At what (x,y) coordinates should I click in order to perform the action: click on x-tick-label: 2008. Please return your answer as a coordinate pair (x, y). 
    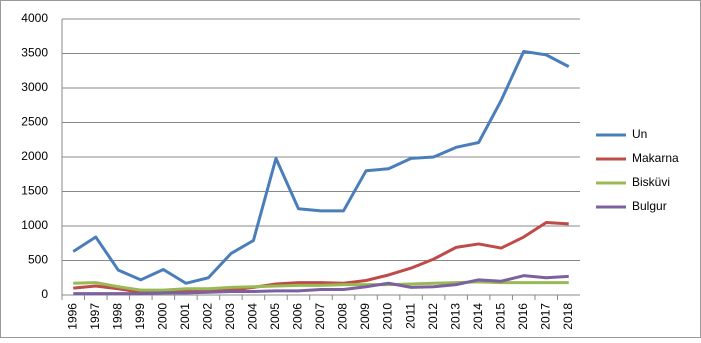
    Looking at the image, I should click on (343, 316).